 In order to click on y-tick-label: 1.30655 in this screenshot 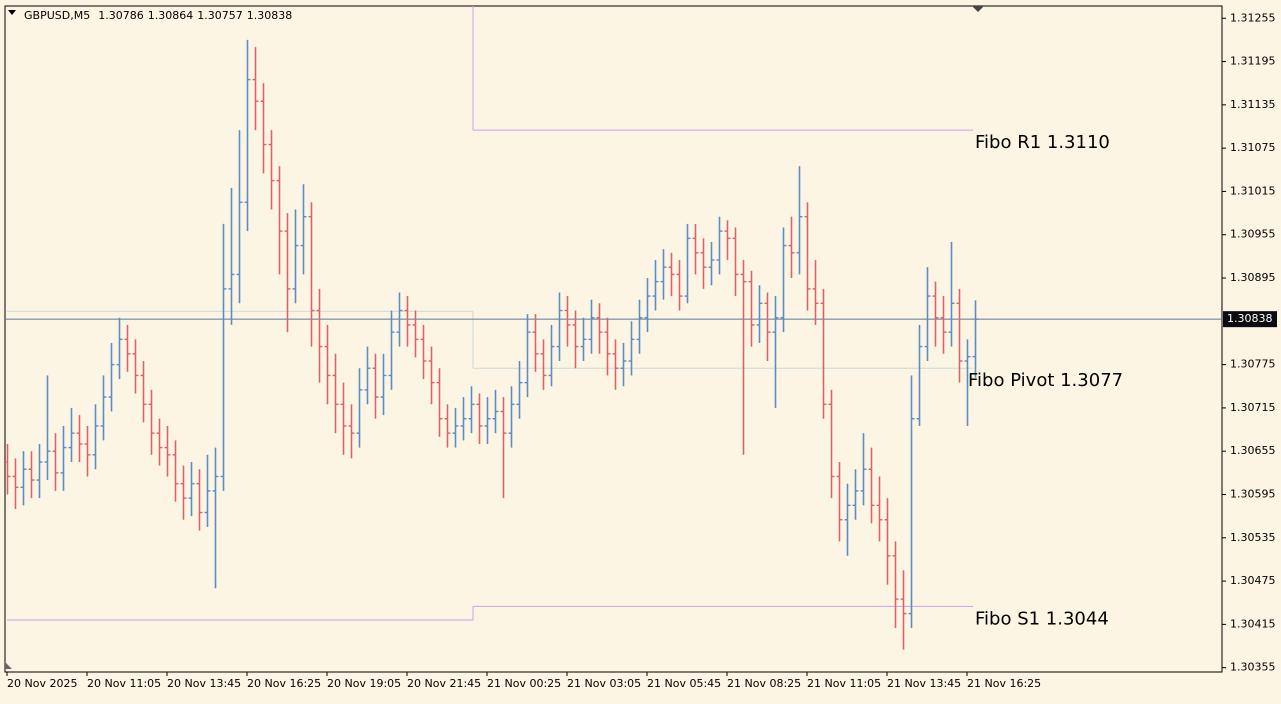, I will do `click(1253, 450)`.